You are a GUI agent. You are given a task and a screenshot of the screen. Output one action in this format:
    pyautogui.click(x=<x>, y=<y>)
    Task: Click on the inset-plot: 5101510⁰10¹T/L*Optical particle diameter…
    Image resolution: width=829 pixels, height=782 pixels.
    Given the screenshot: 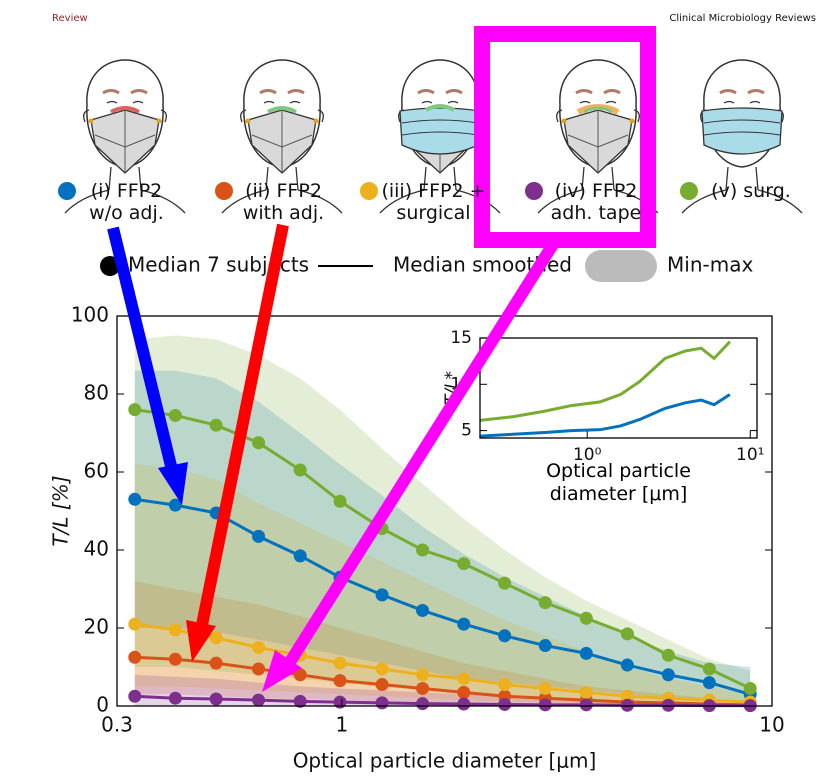 What is the action you would take?
    pyautogui.click(x=603, y=416)
    